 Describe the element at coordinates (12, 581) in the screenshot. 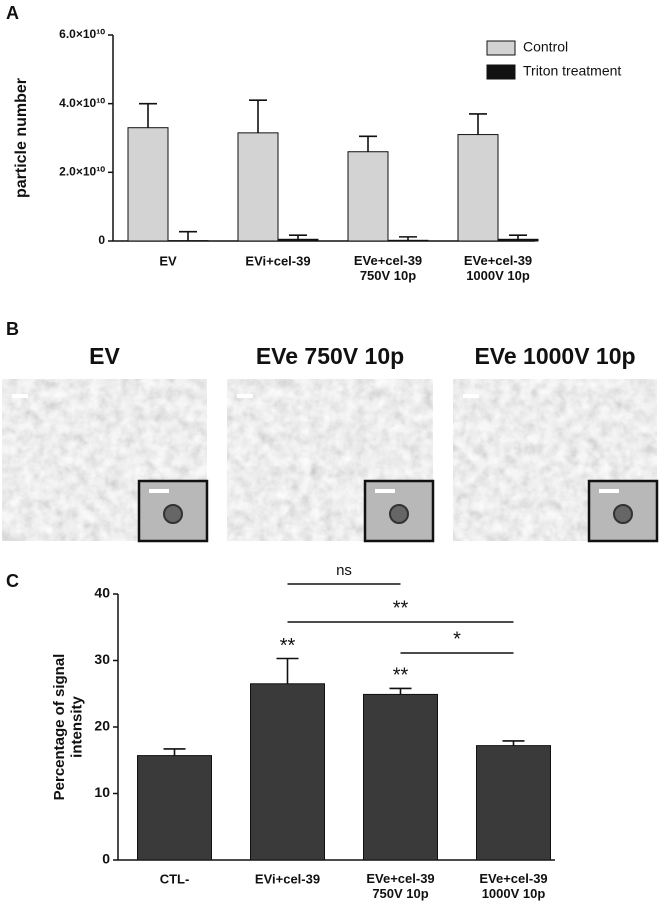

I see `panel-label: C` at that location.